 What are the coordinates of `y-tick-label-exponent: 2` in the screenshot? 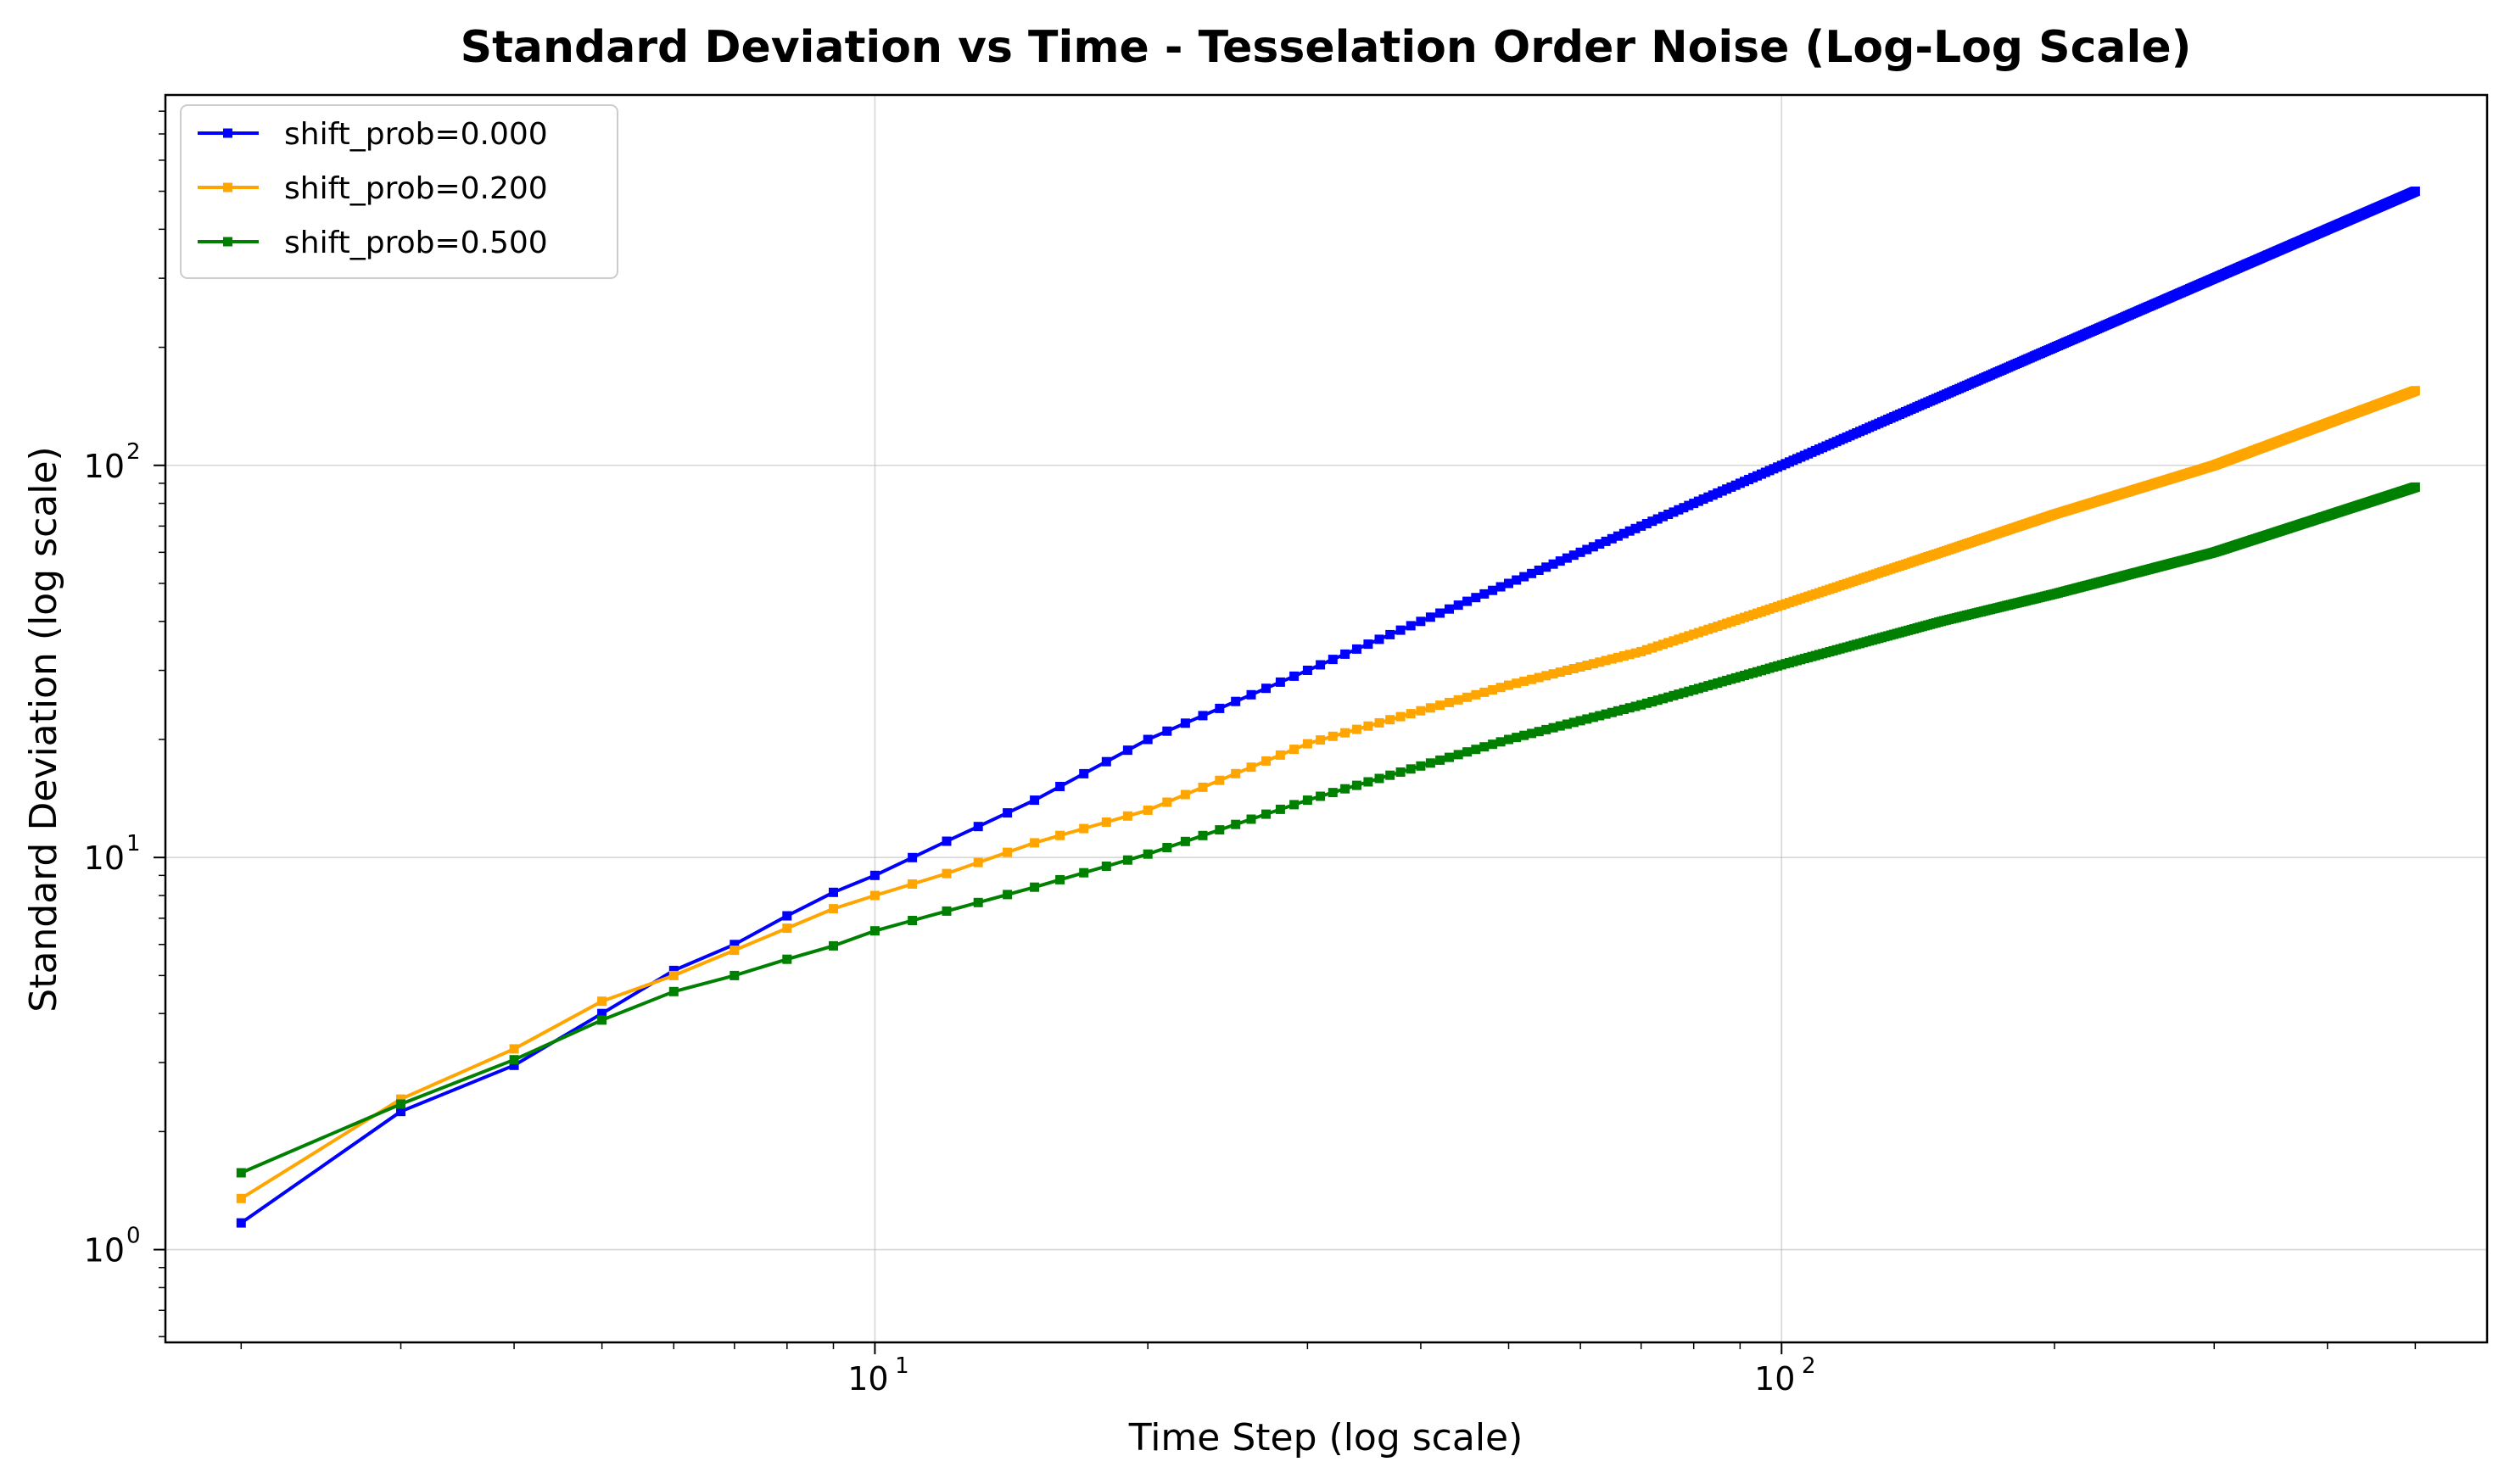 It's located at (134, 452).